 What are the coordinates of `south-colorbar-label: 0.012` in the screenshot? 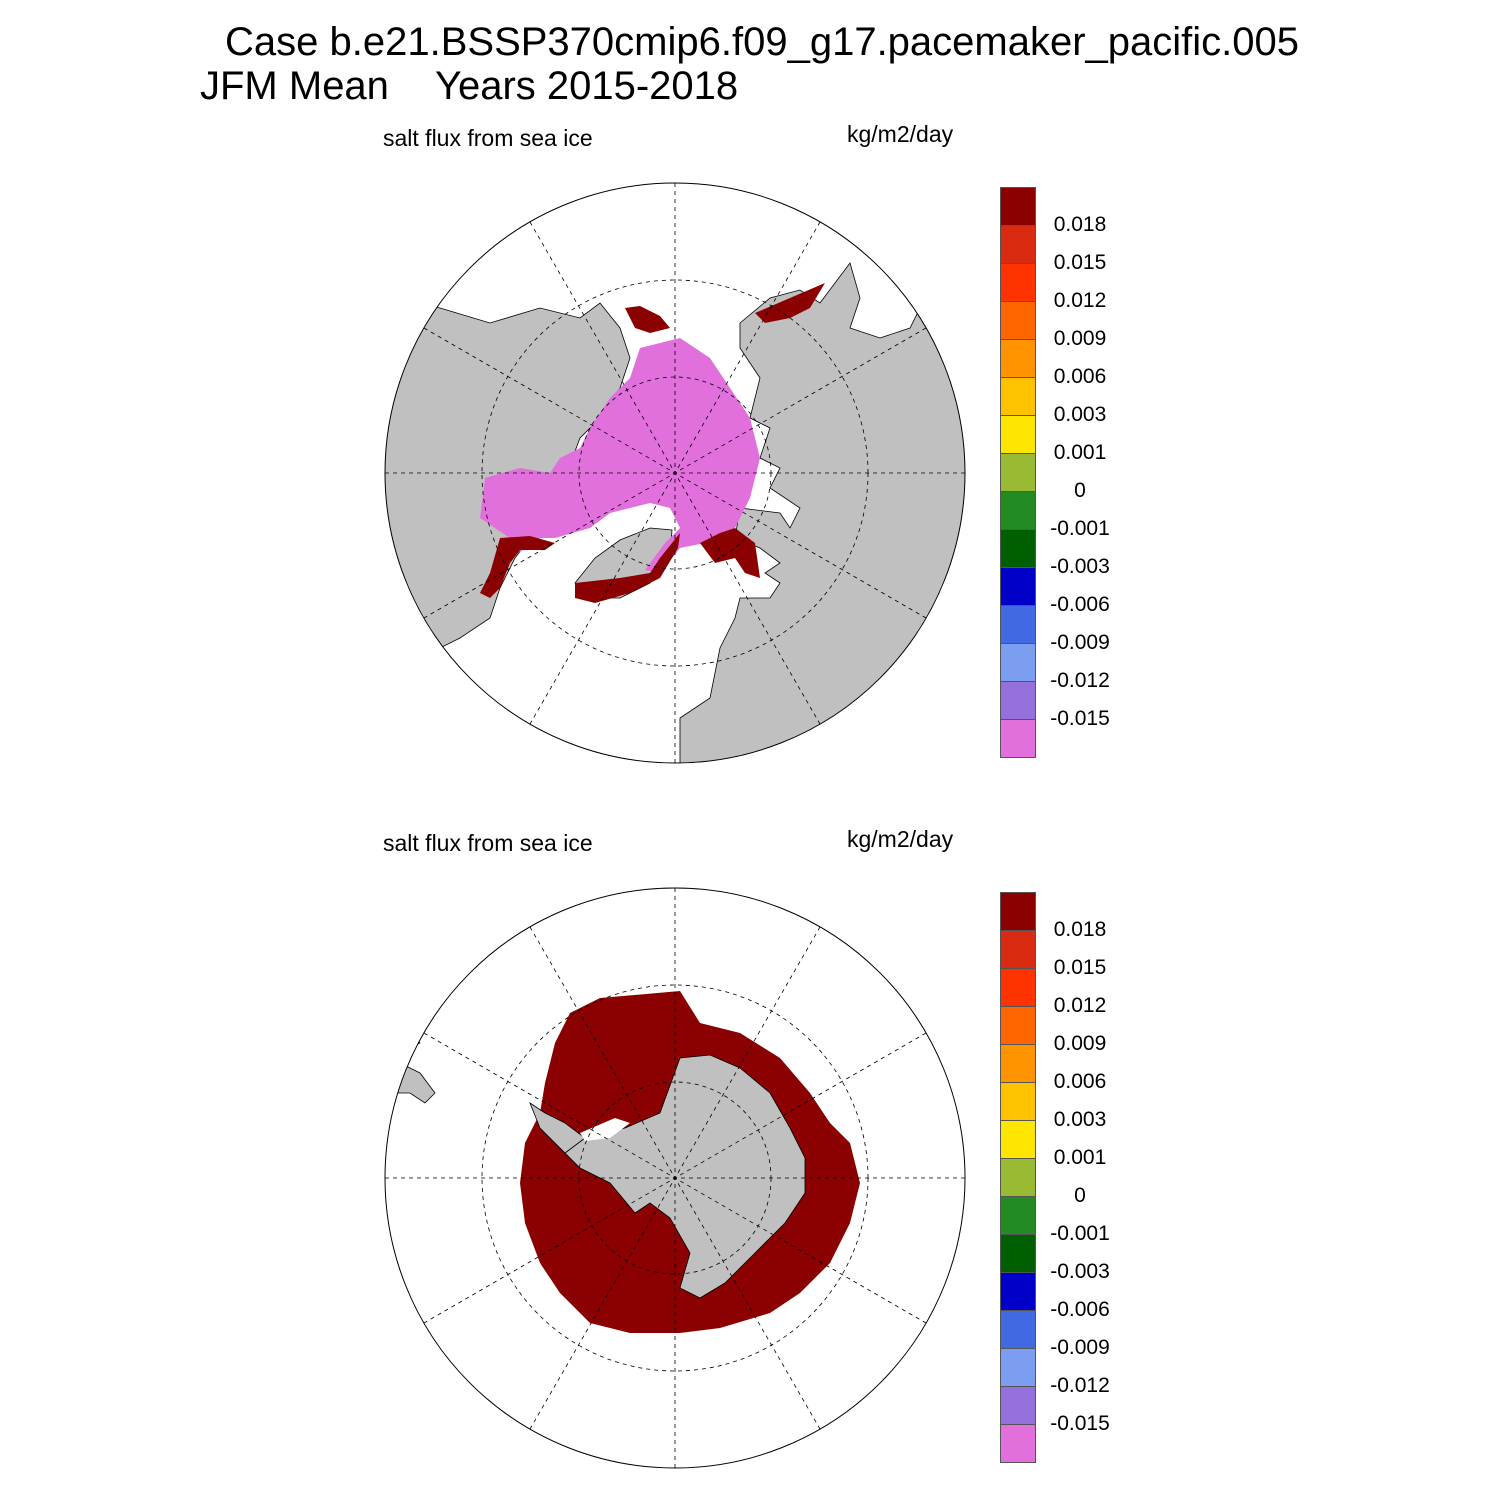 It's located at (1080, 1005).